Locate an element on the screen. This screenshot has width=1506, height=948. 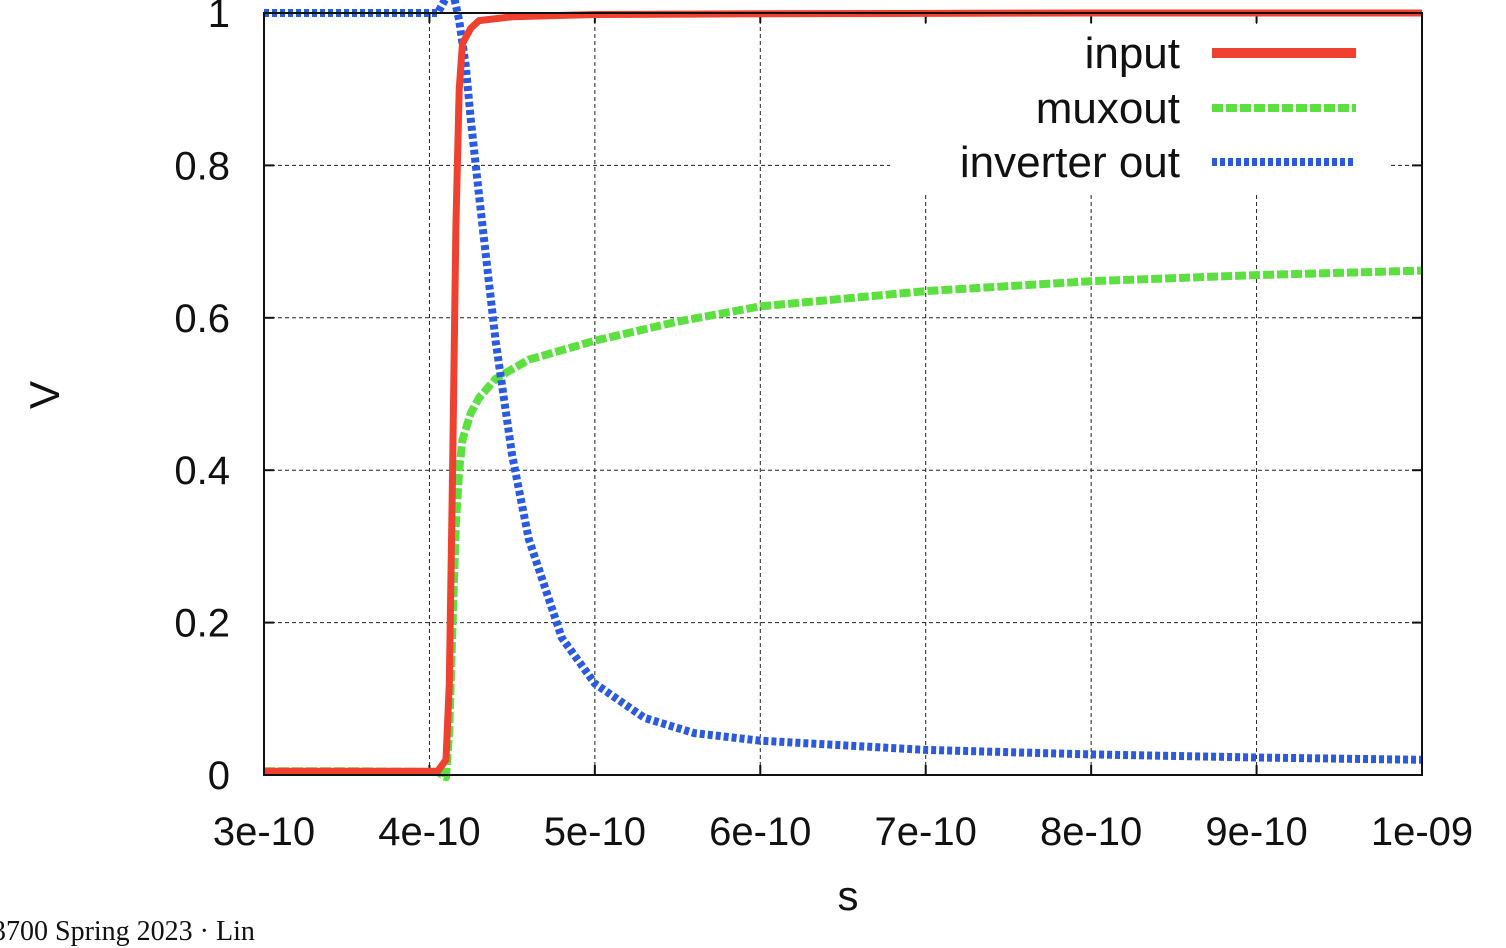
legend-label: muxout is located at coordinates (1108, 108).